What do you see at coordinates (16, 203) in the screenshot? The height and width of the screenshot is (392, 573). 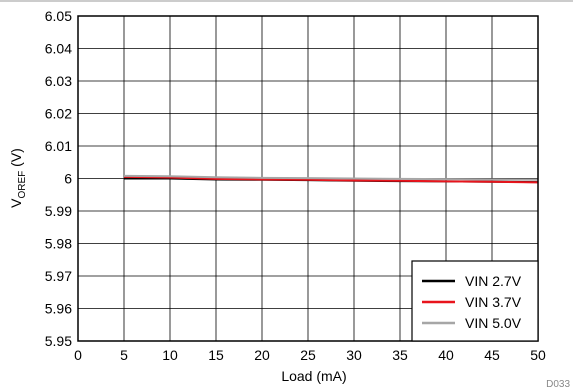 I see `y-axis-label-main: V` at bounding box center [16, 203].